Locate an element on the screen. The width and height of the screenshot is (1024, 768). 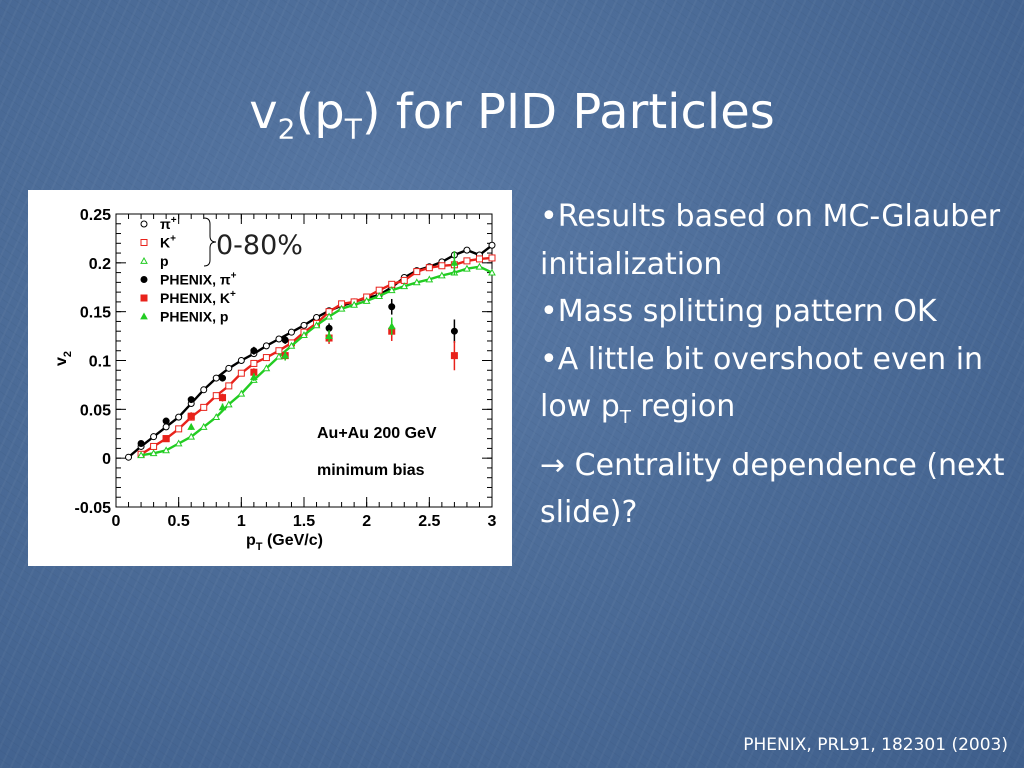
x-tick-label: 0.5 is located at coordinates (179, 521).